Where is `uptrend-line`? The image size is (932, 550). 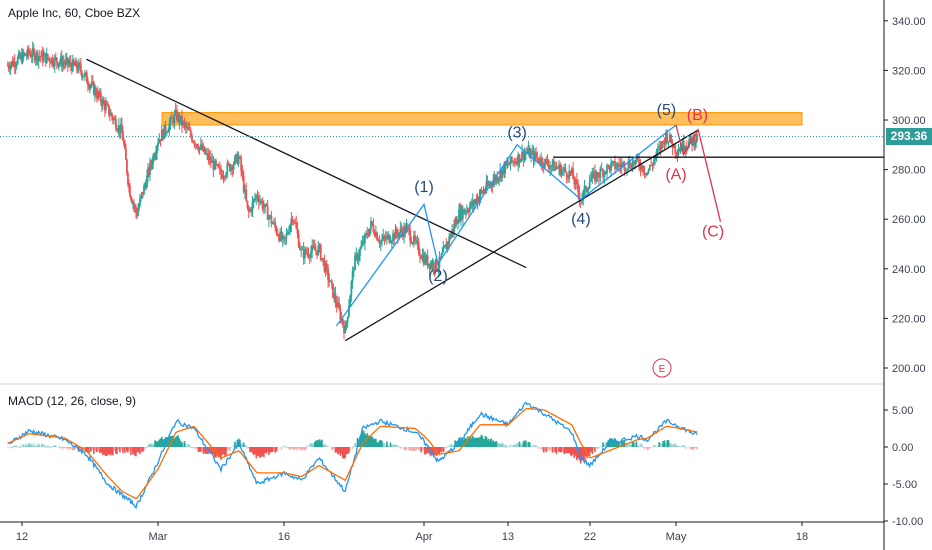 uptrend-line is located at coordinates (521, 235).